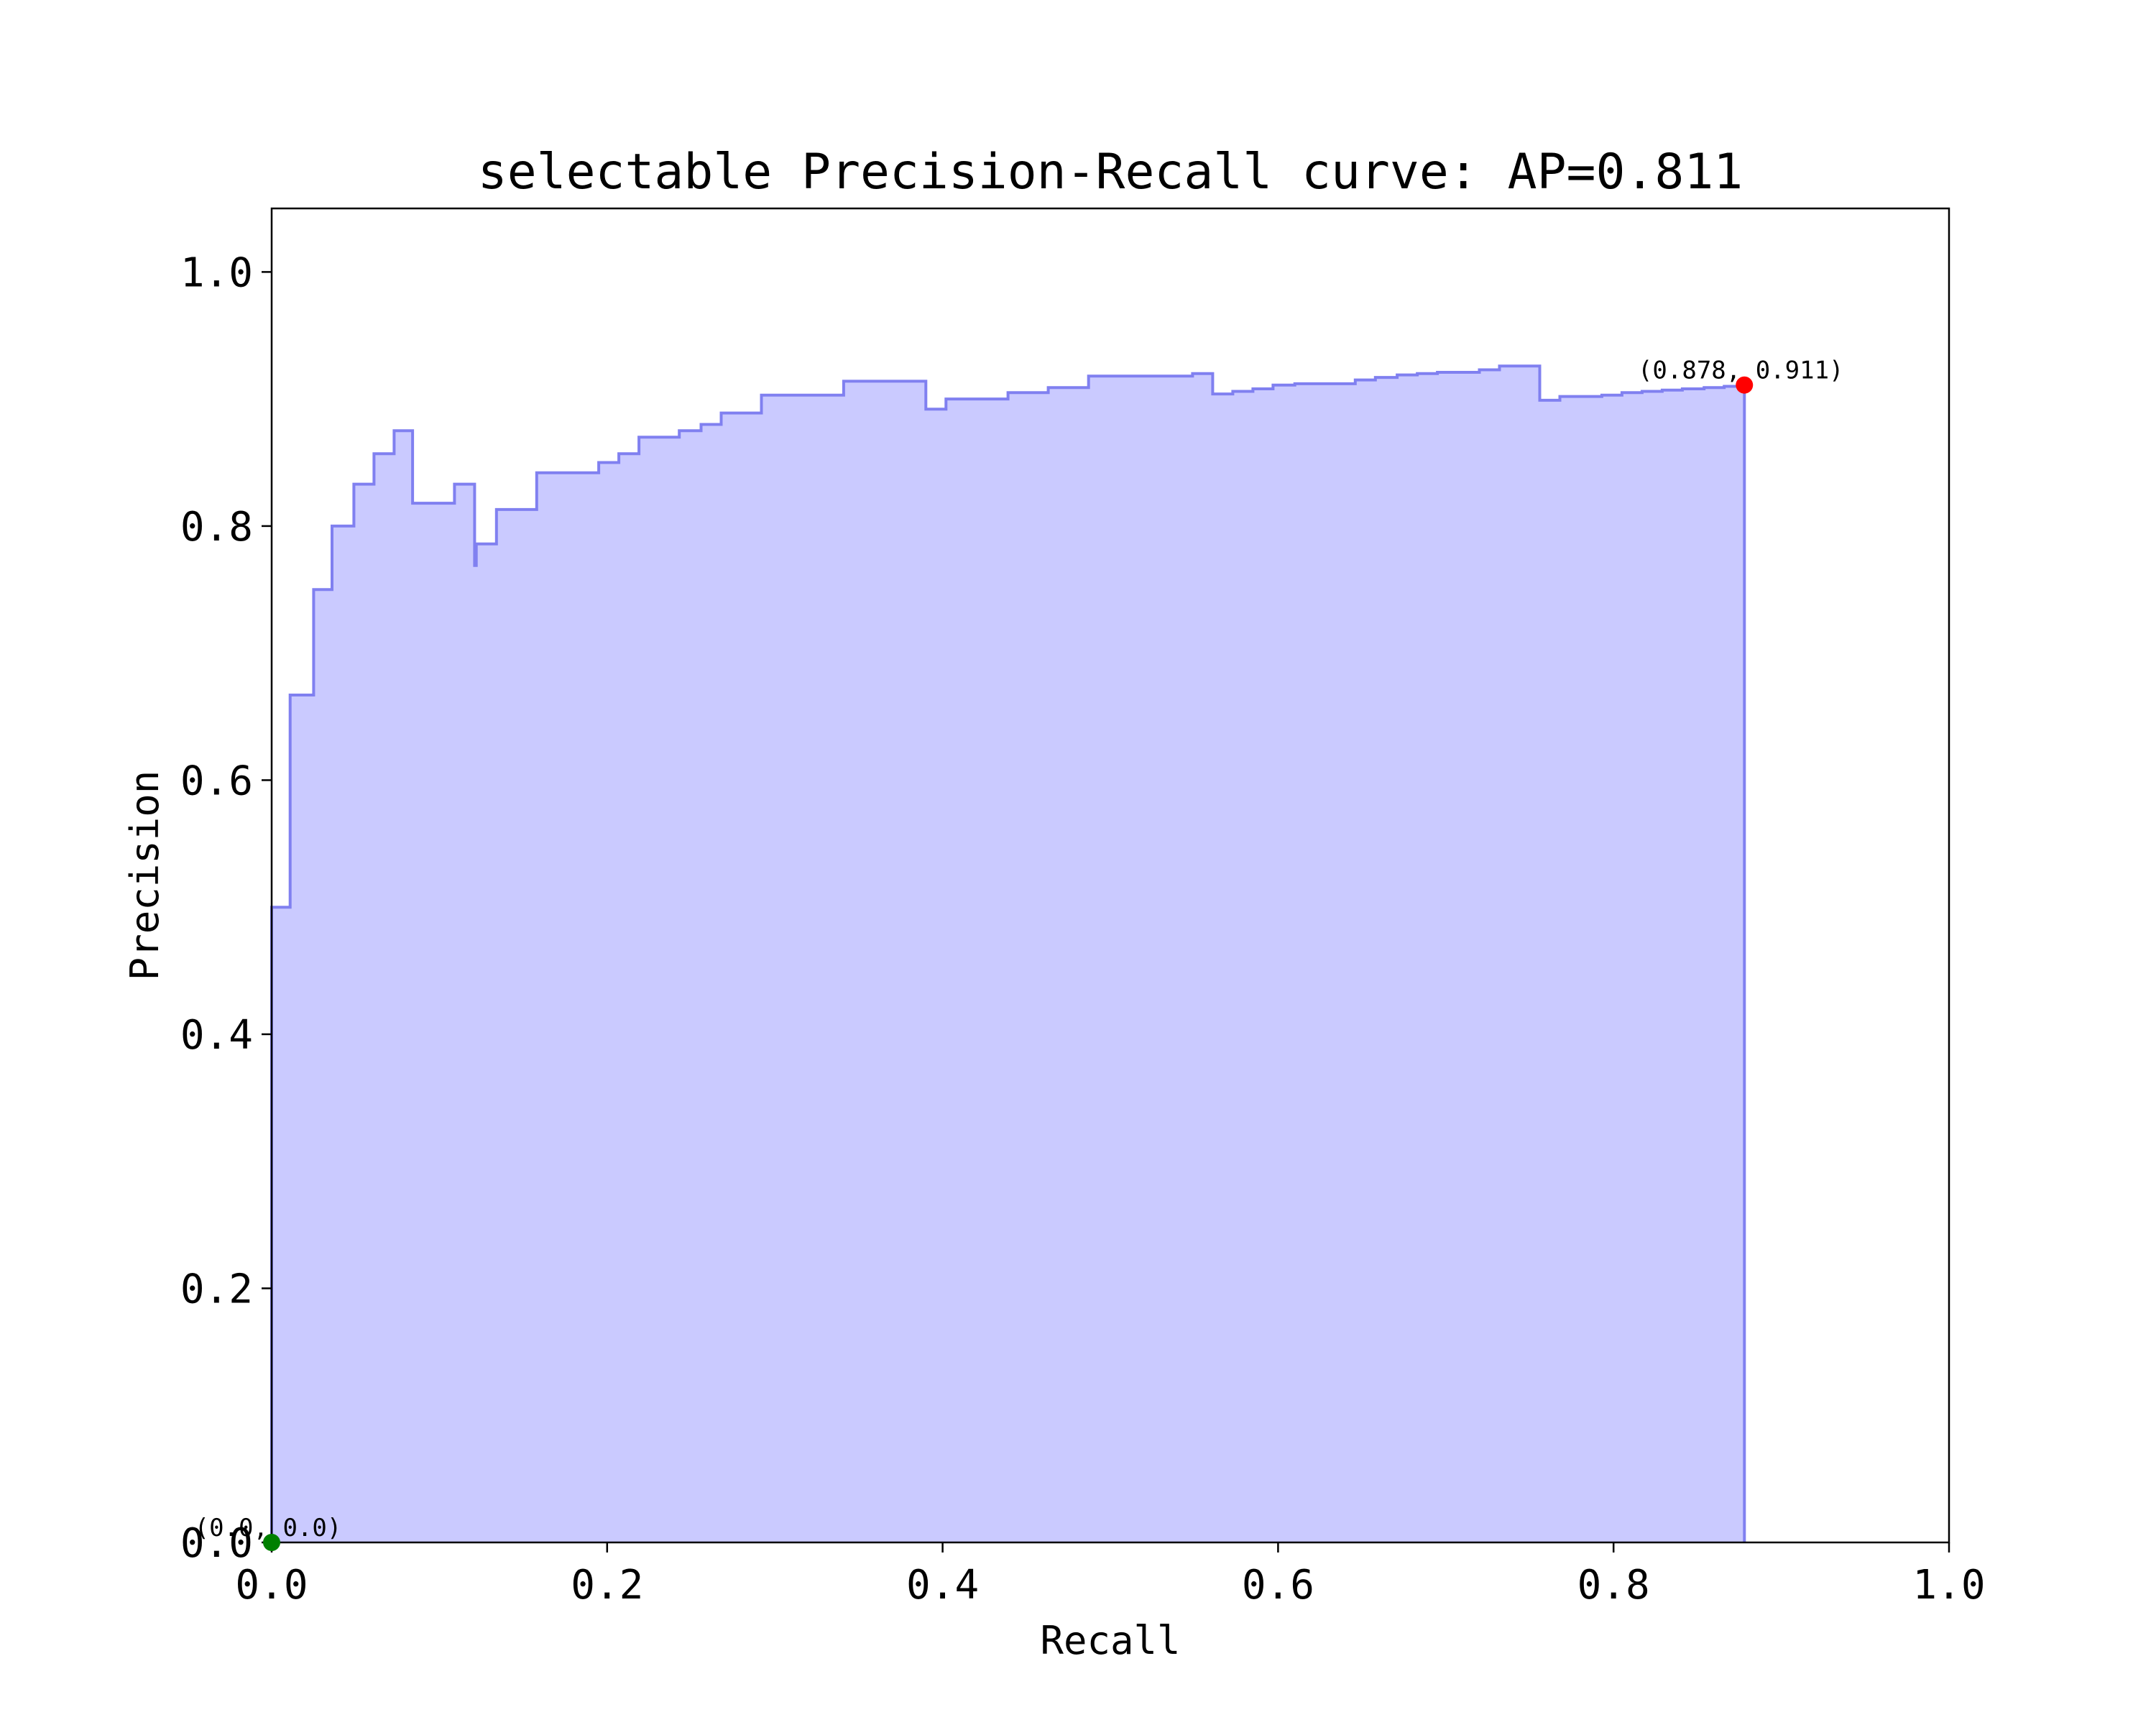  Describe the element at coordinates (1110, 1575) in the screenshot. I see `x-axis: 0.0 0.2 0.4 0.6 0.8 1.0` at that location.